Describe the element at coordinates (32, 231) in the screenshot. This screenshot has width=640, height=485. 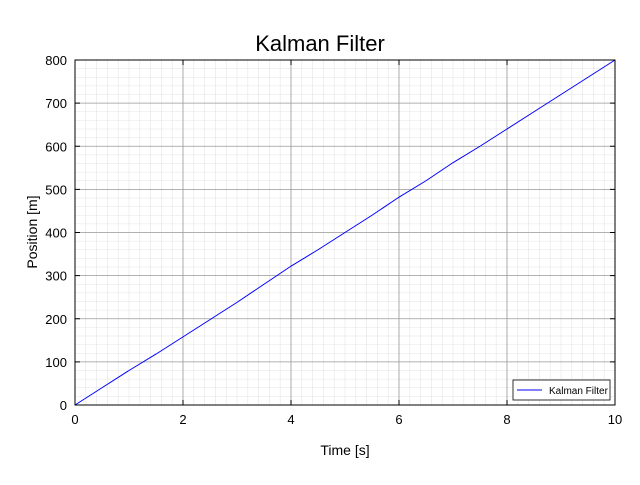
I see `y-axis-label: Position [m]` at that location.